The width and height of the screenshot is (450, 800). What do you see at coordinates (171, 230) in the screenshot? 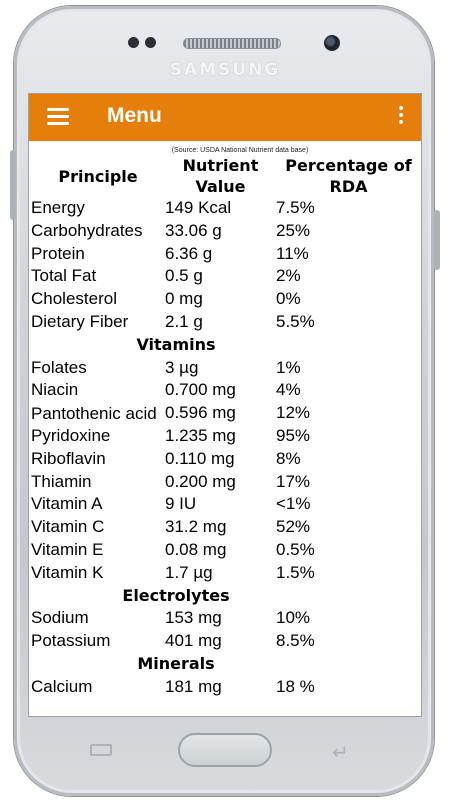
I see `table-row: Carbohydrates 33.06 g 25%` at bounding box center [171, 230].